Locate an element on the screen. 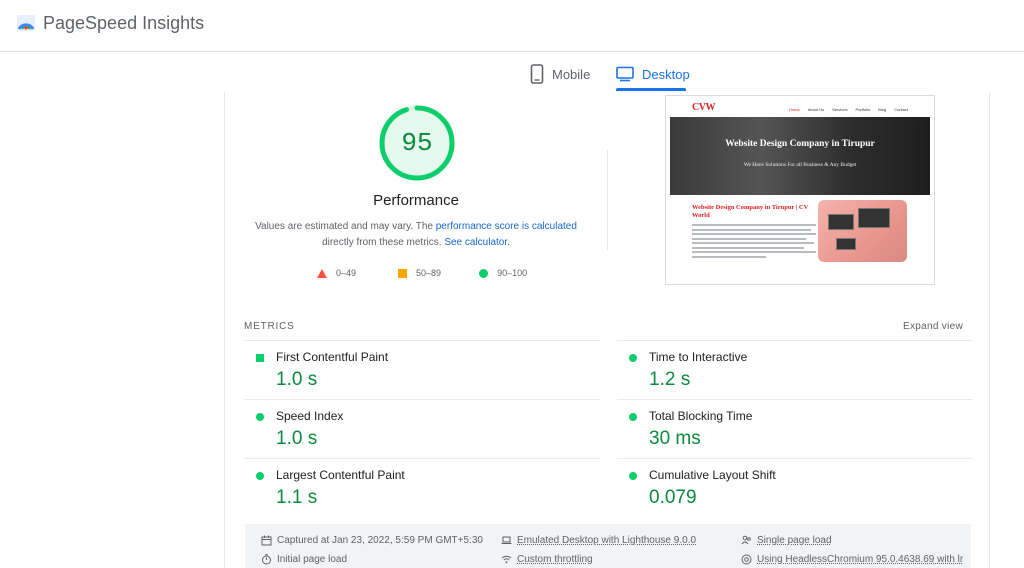  metric-value: 1.2 s is located at coordinates (670, 379).